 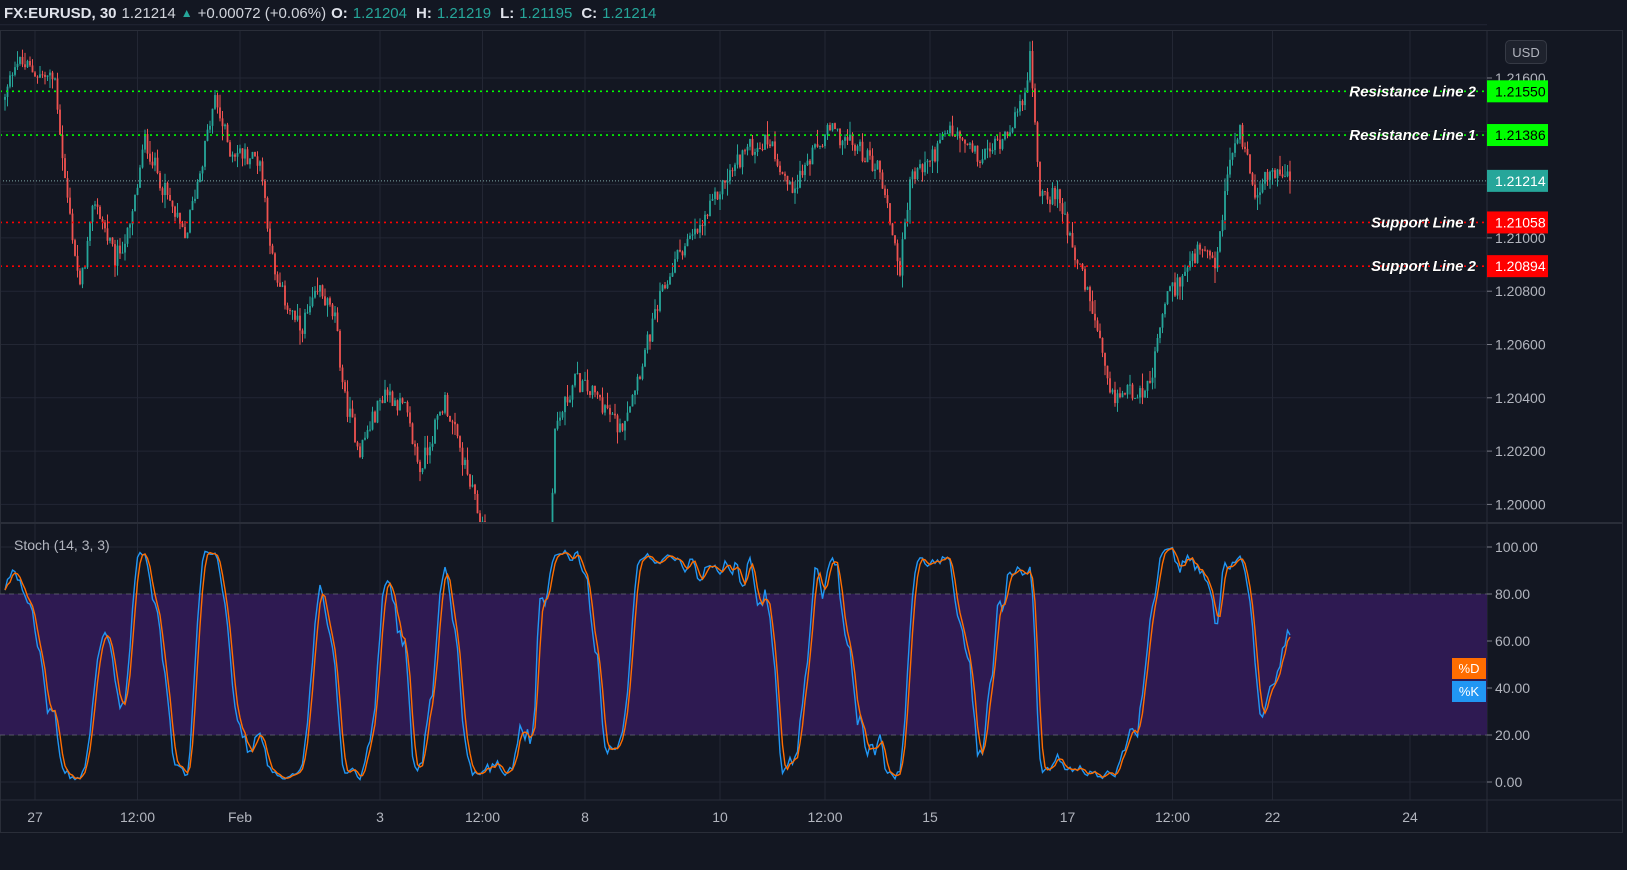 I want to click on stoch-legend-badge, so click(x=1469, y=668).